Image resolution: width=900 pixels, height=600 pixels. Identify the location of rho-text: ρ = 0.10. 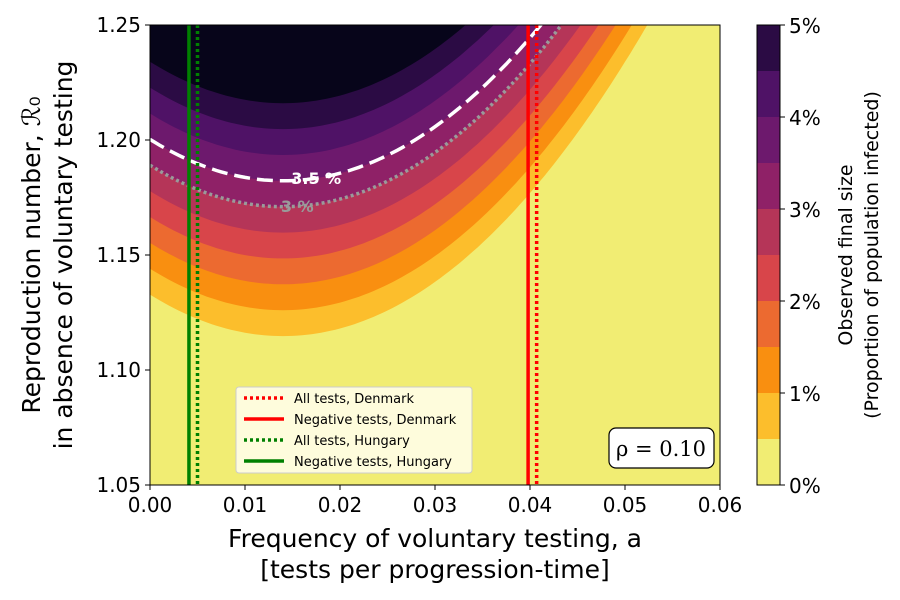
(661, 449).